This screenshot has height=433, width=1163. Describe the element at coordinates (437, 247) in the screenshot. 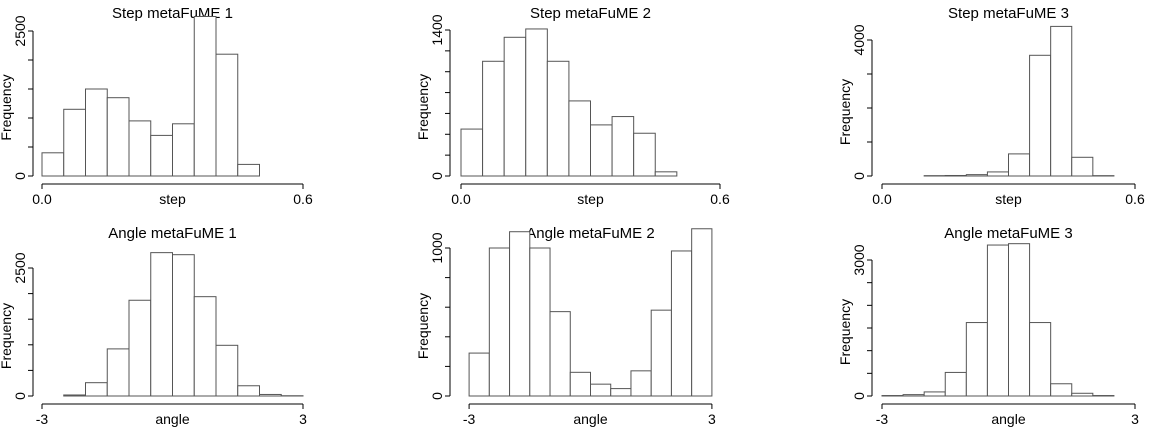

I see `y-tick-label: 1000` at that location.